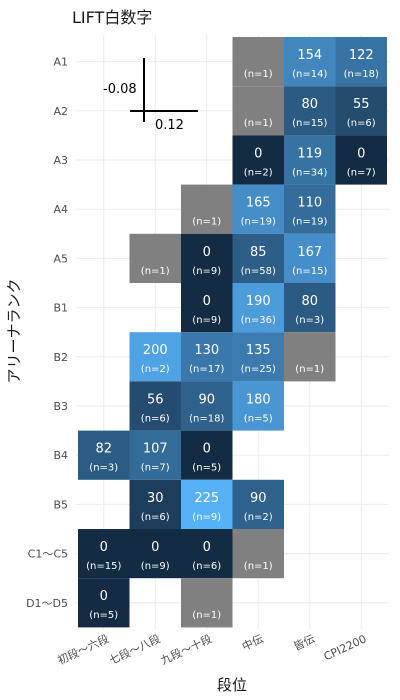 The image size is (400, 700). I want to click on cell-value-label: 154, so click(309, 55).